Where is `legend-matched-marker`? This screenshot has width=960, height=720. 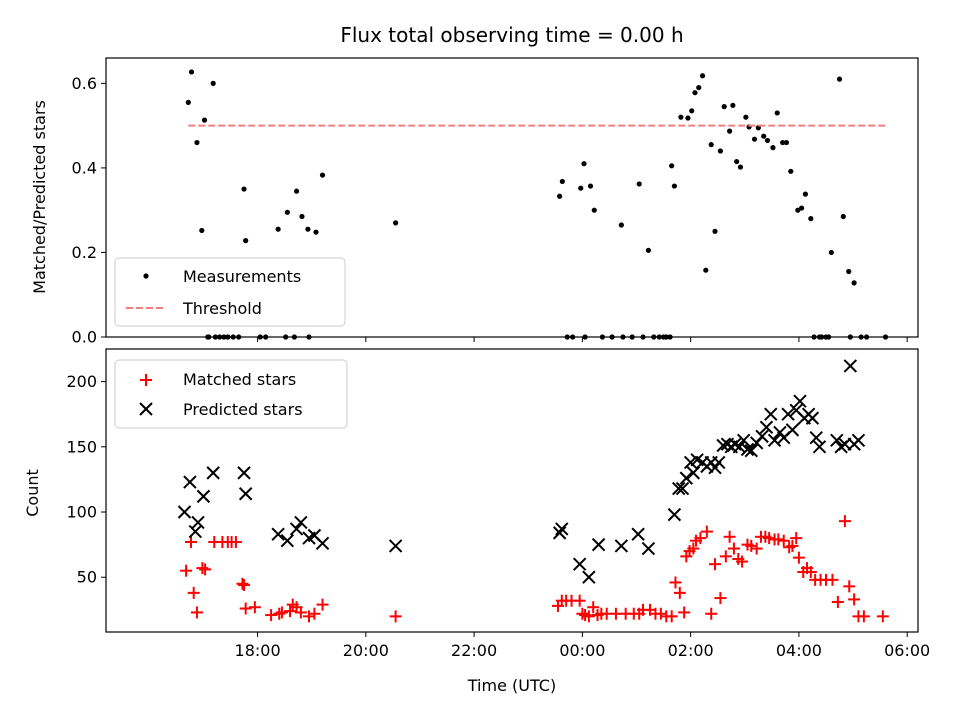 legend-matched-marker is located at coordinates (146, 380).